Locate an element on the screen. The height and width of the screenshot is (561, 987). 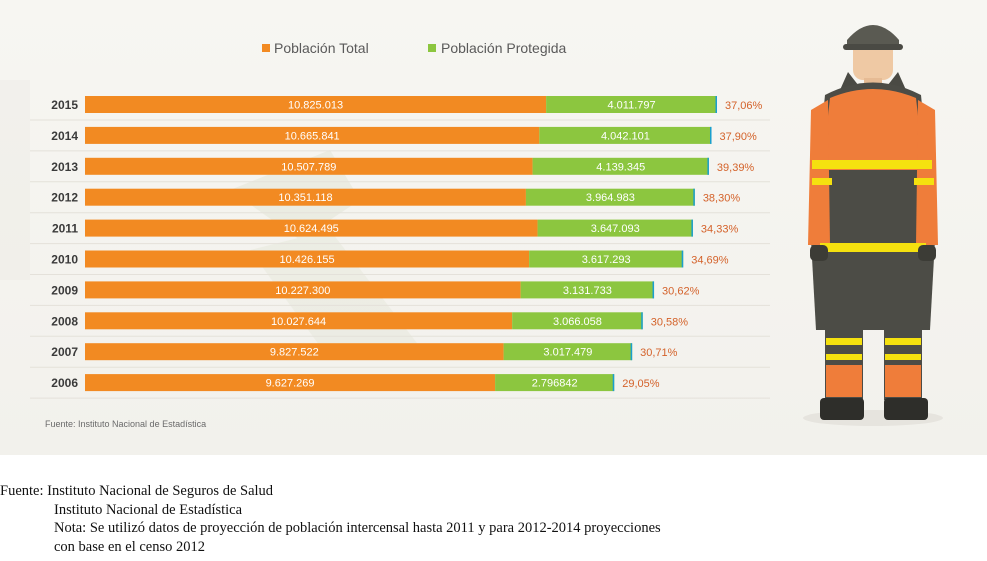
bar-label-protegida: 3.017.479 is located at coordinates (567, 353).